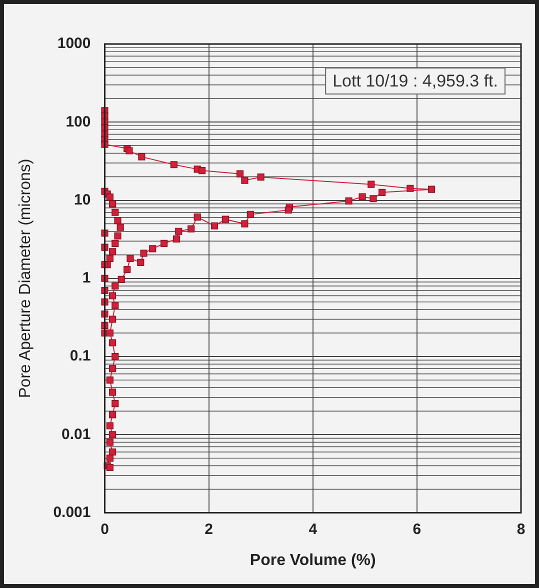 This screenshot has height=588, width=539. I want to click on y-axis-title: Pore Aperture Diameter (microns), so click(25, 278).